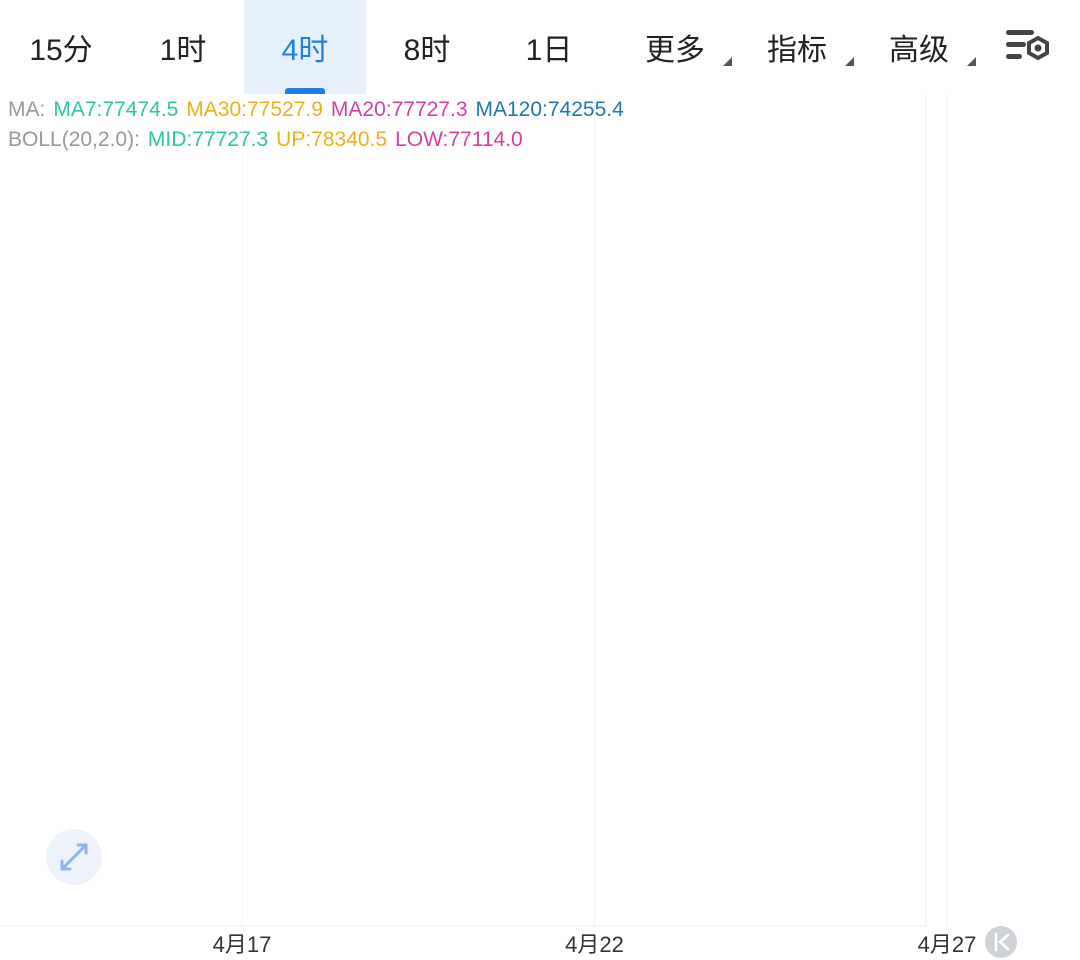 This screenshot has width=1080, height=960. Describe the element at coordinates (919, 50) in the screenshot. I see `tab-label: 高级` at that location.